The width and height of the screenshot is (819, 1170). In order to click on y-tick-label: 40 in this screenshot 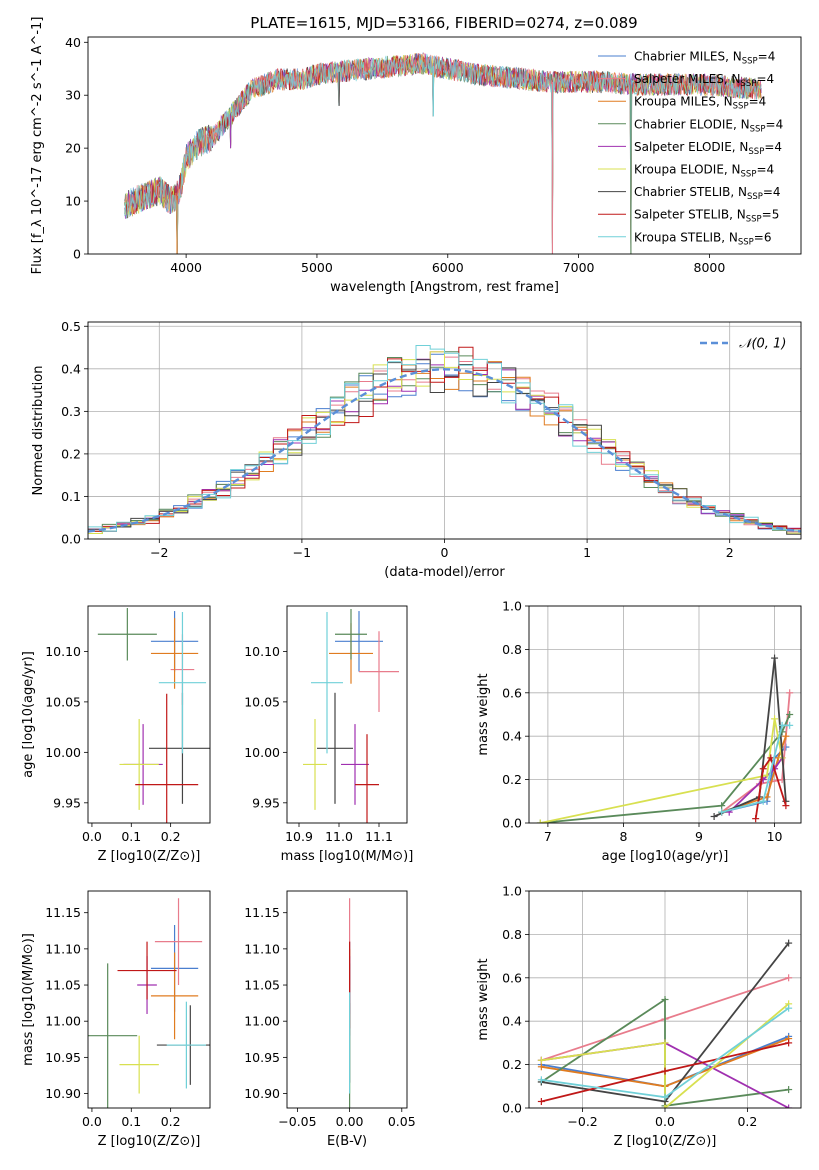, I will do `click(73, 42)`.